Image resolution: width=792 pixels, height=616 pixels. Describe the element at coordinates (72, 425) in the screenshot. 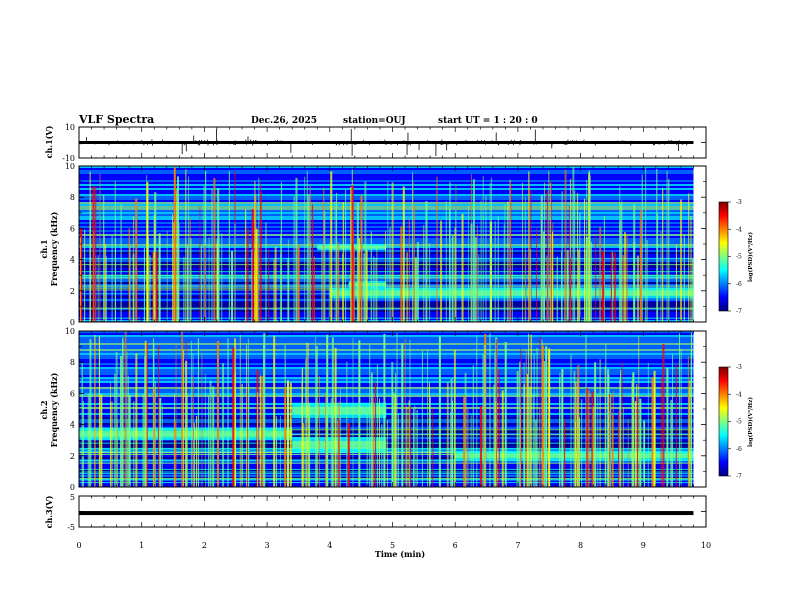

I see `ch2-freq-tick-4: 4` at that location.